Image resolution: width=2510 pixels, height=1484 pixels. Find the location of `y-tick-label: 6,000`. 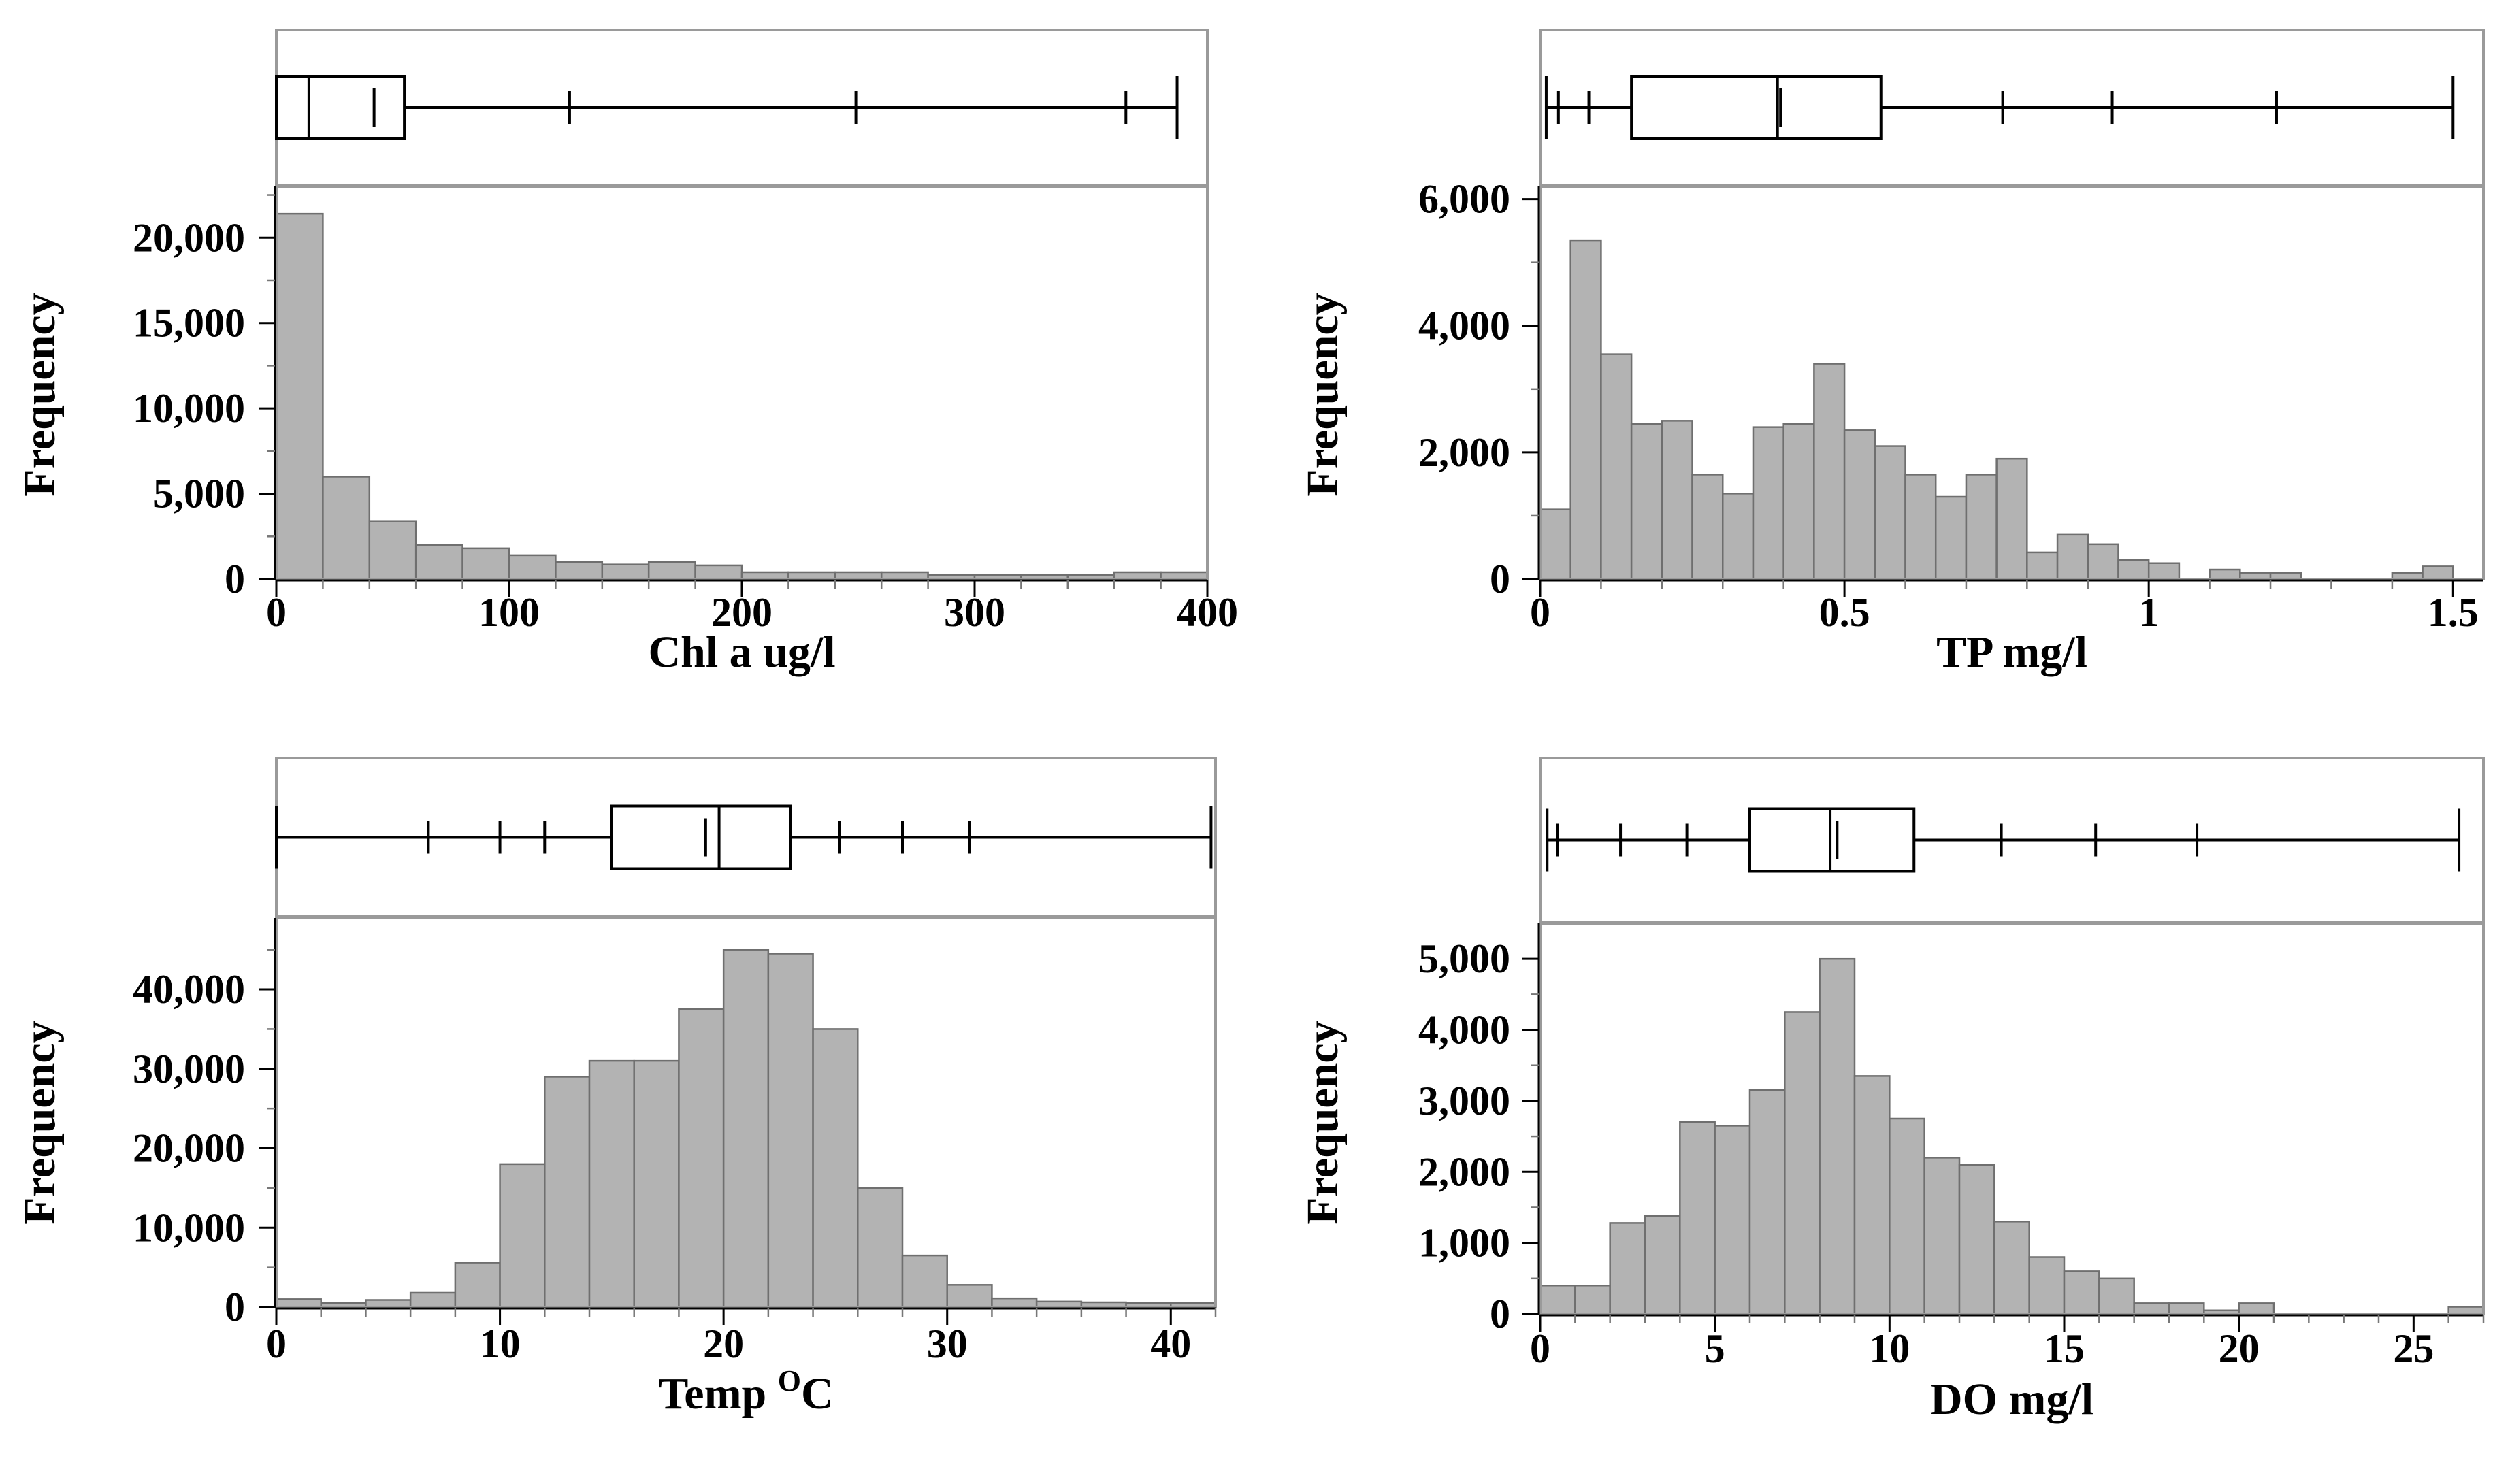

y-tick-label: 6,000 is located at coordinates (1464, 200).